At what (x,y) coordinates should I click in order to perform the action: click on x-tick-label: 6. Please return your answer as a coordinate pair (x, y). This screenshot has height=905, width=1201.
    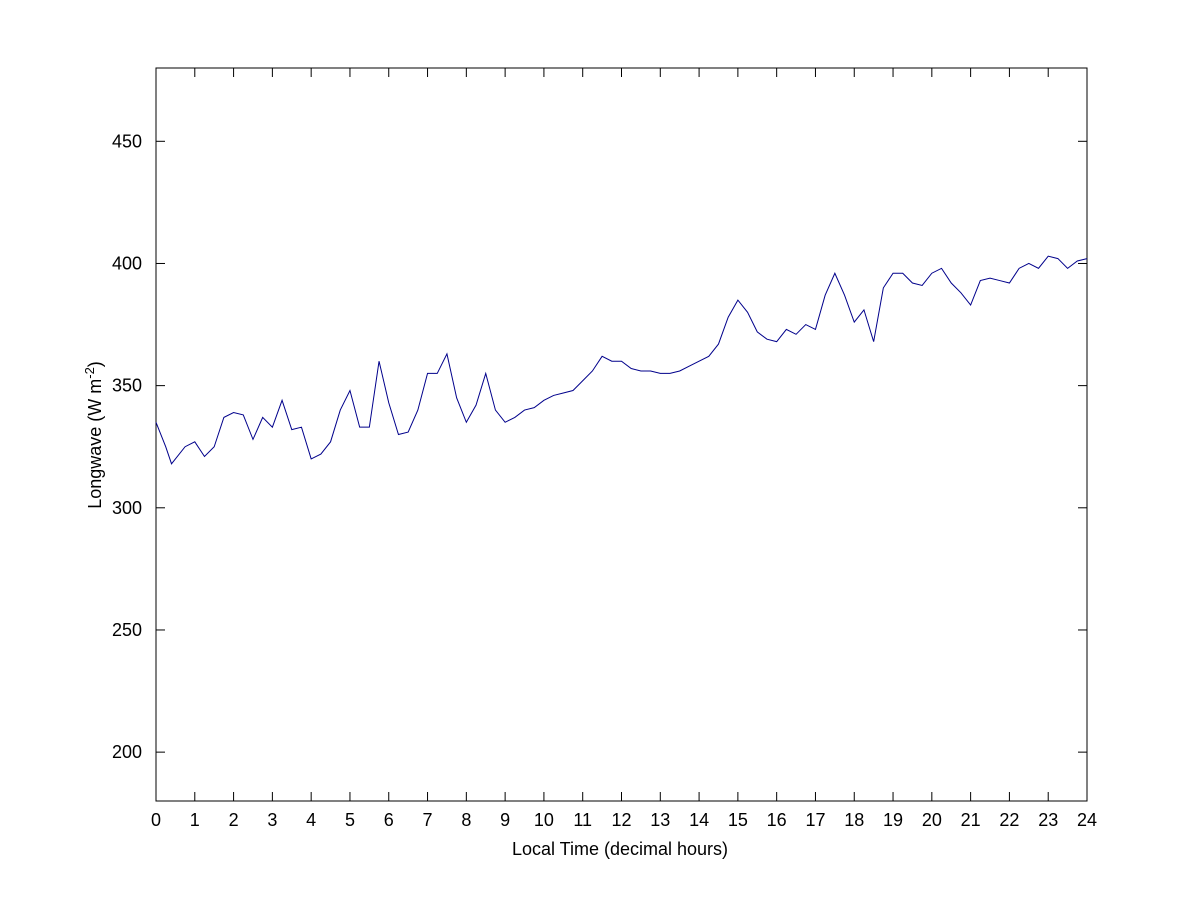
    Looking at the image, I should click on (389, 820).